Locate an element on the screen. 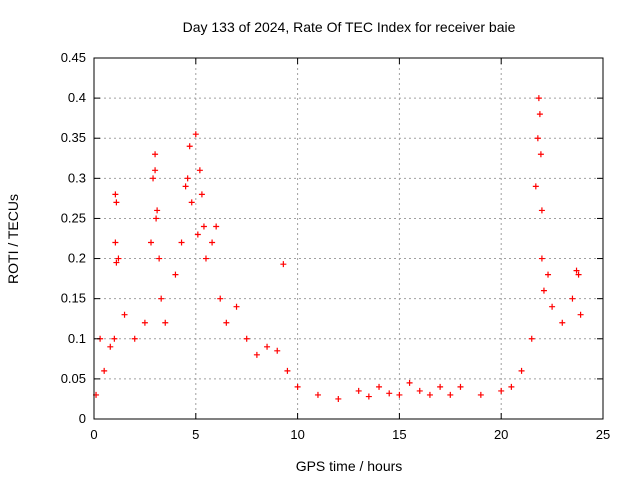 This screenshot has height=480, width=640. x-axis-label: GPS time / hours is located at coordinates (349, 466).